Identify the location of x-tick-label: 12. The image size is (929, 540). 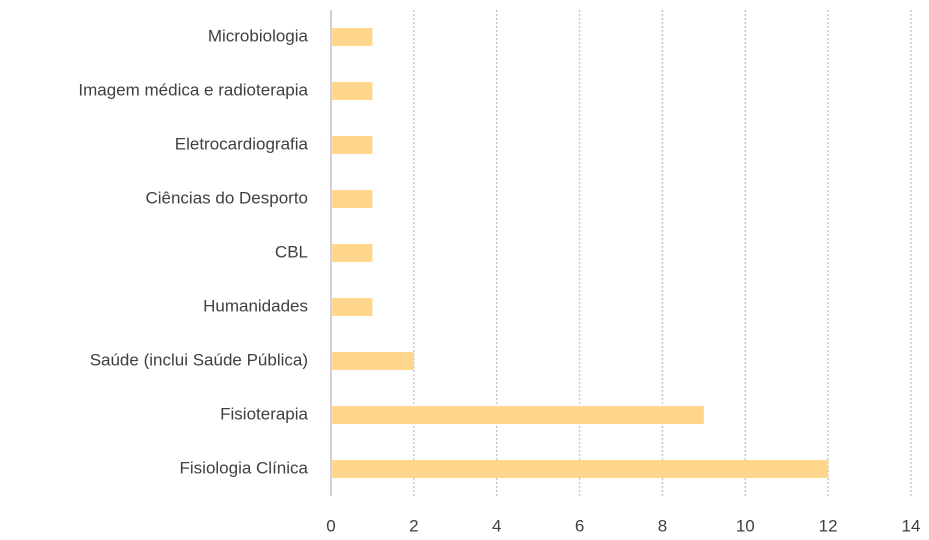
(828, 525).